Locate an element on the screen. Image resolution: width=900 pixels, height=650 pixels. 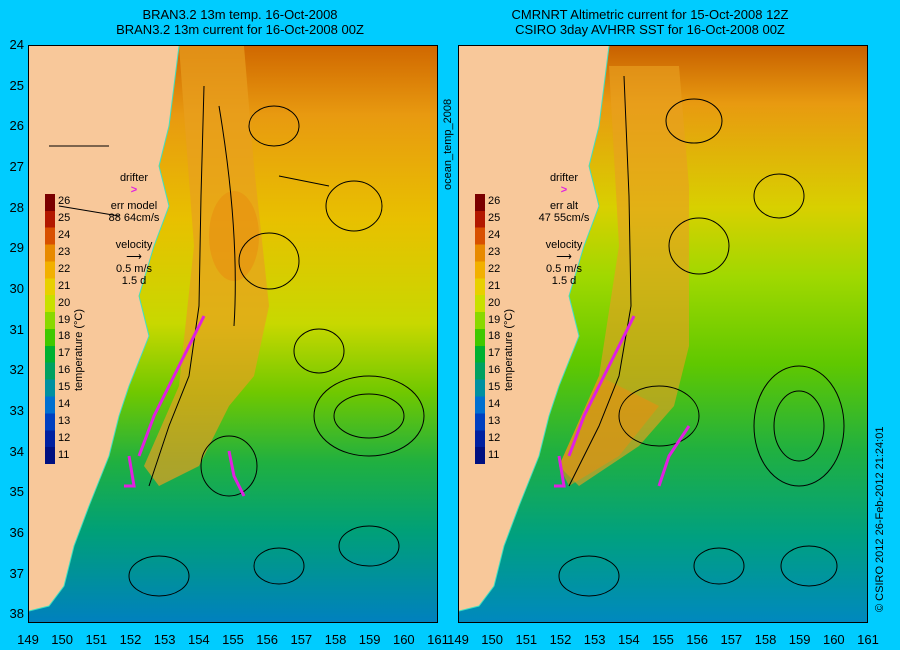
left-velocity-scale: 0.5 m/s is located at coordinates (134, 269).